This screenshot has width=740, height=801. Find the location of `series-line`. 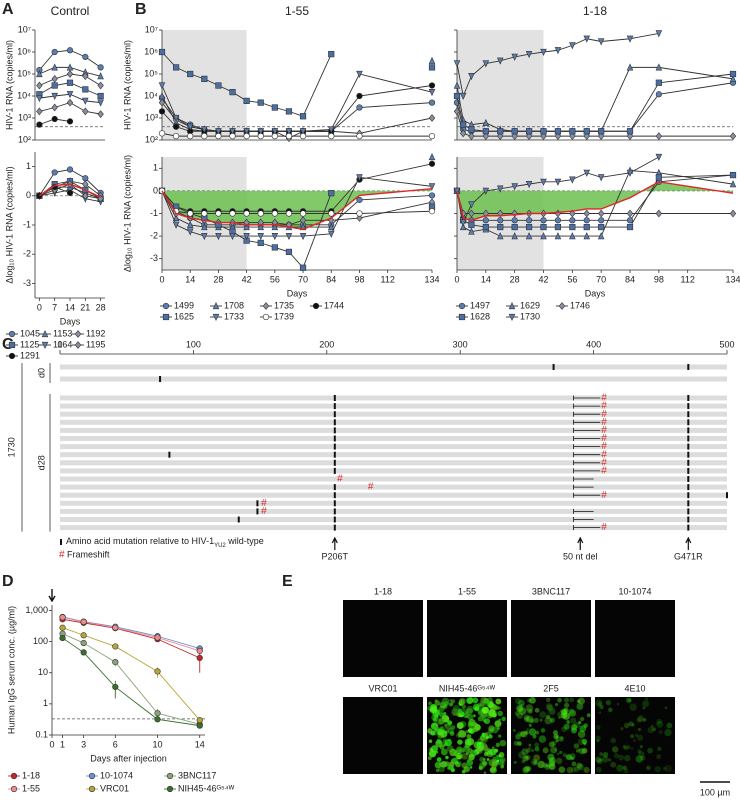

series-line is located at coordinates (297, 102).